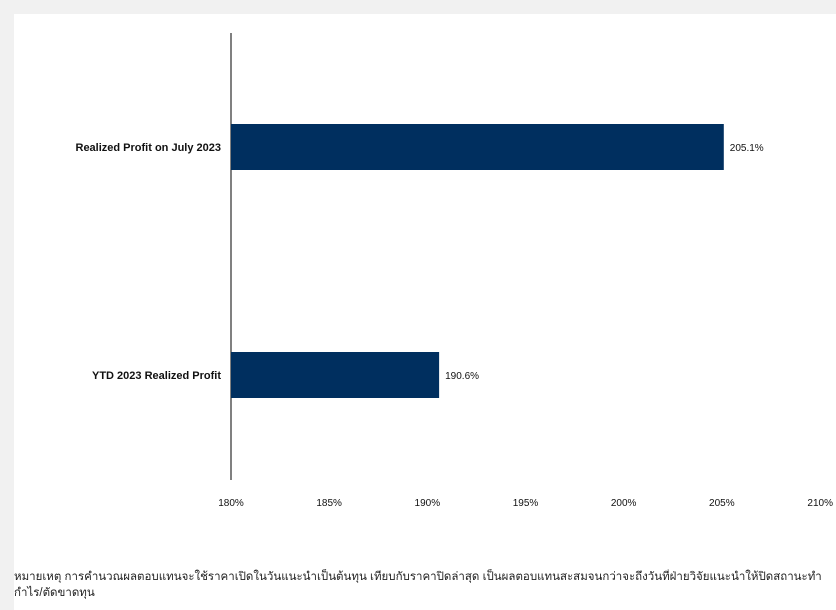 The image size is (836, 610). What do you see at coordinates (156, 376) in the screenshot?
I see `category-label-2: YTD 2023 Realized Profit` at bounding box center [156, 376].